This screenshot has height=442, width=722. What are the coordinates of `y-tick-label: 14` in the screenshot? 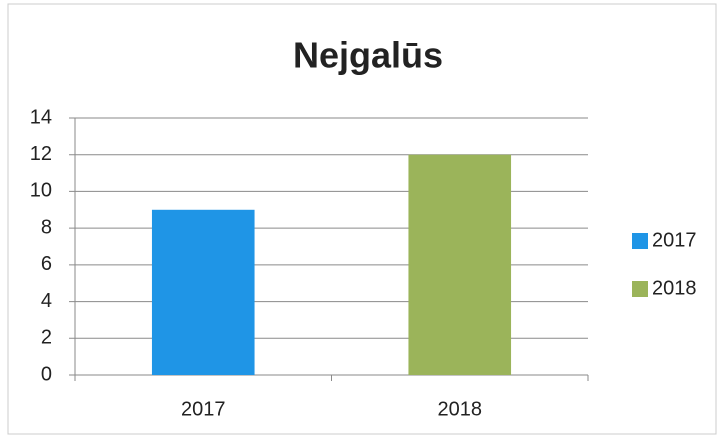 It's located at (41, 117).